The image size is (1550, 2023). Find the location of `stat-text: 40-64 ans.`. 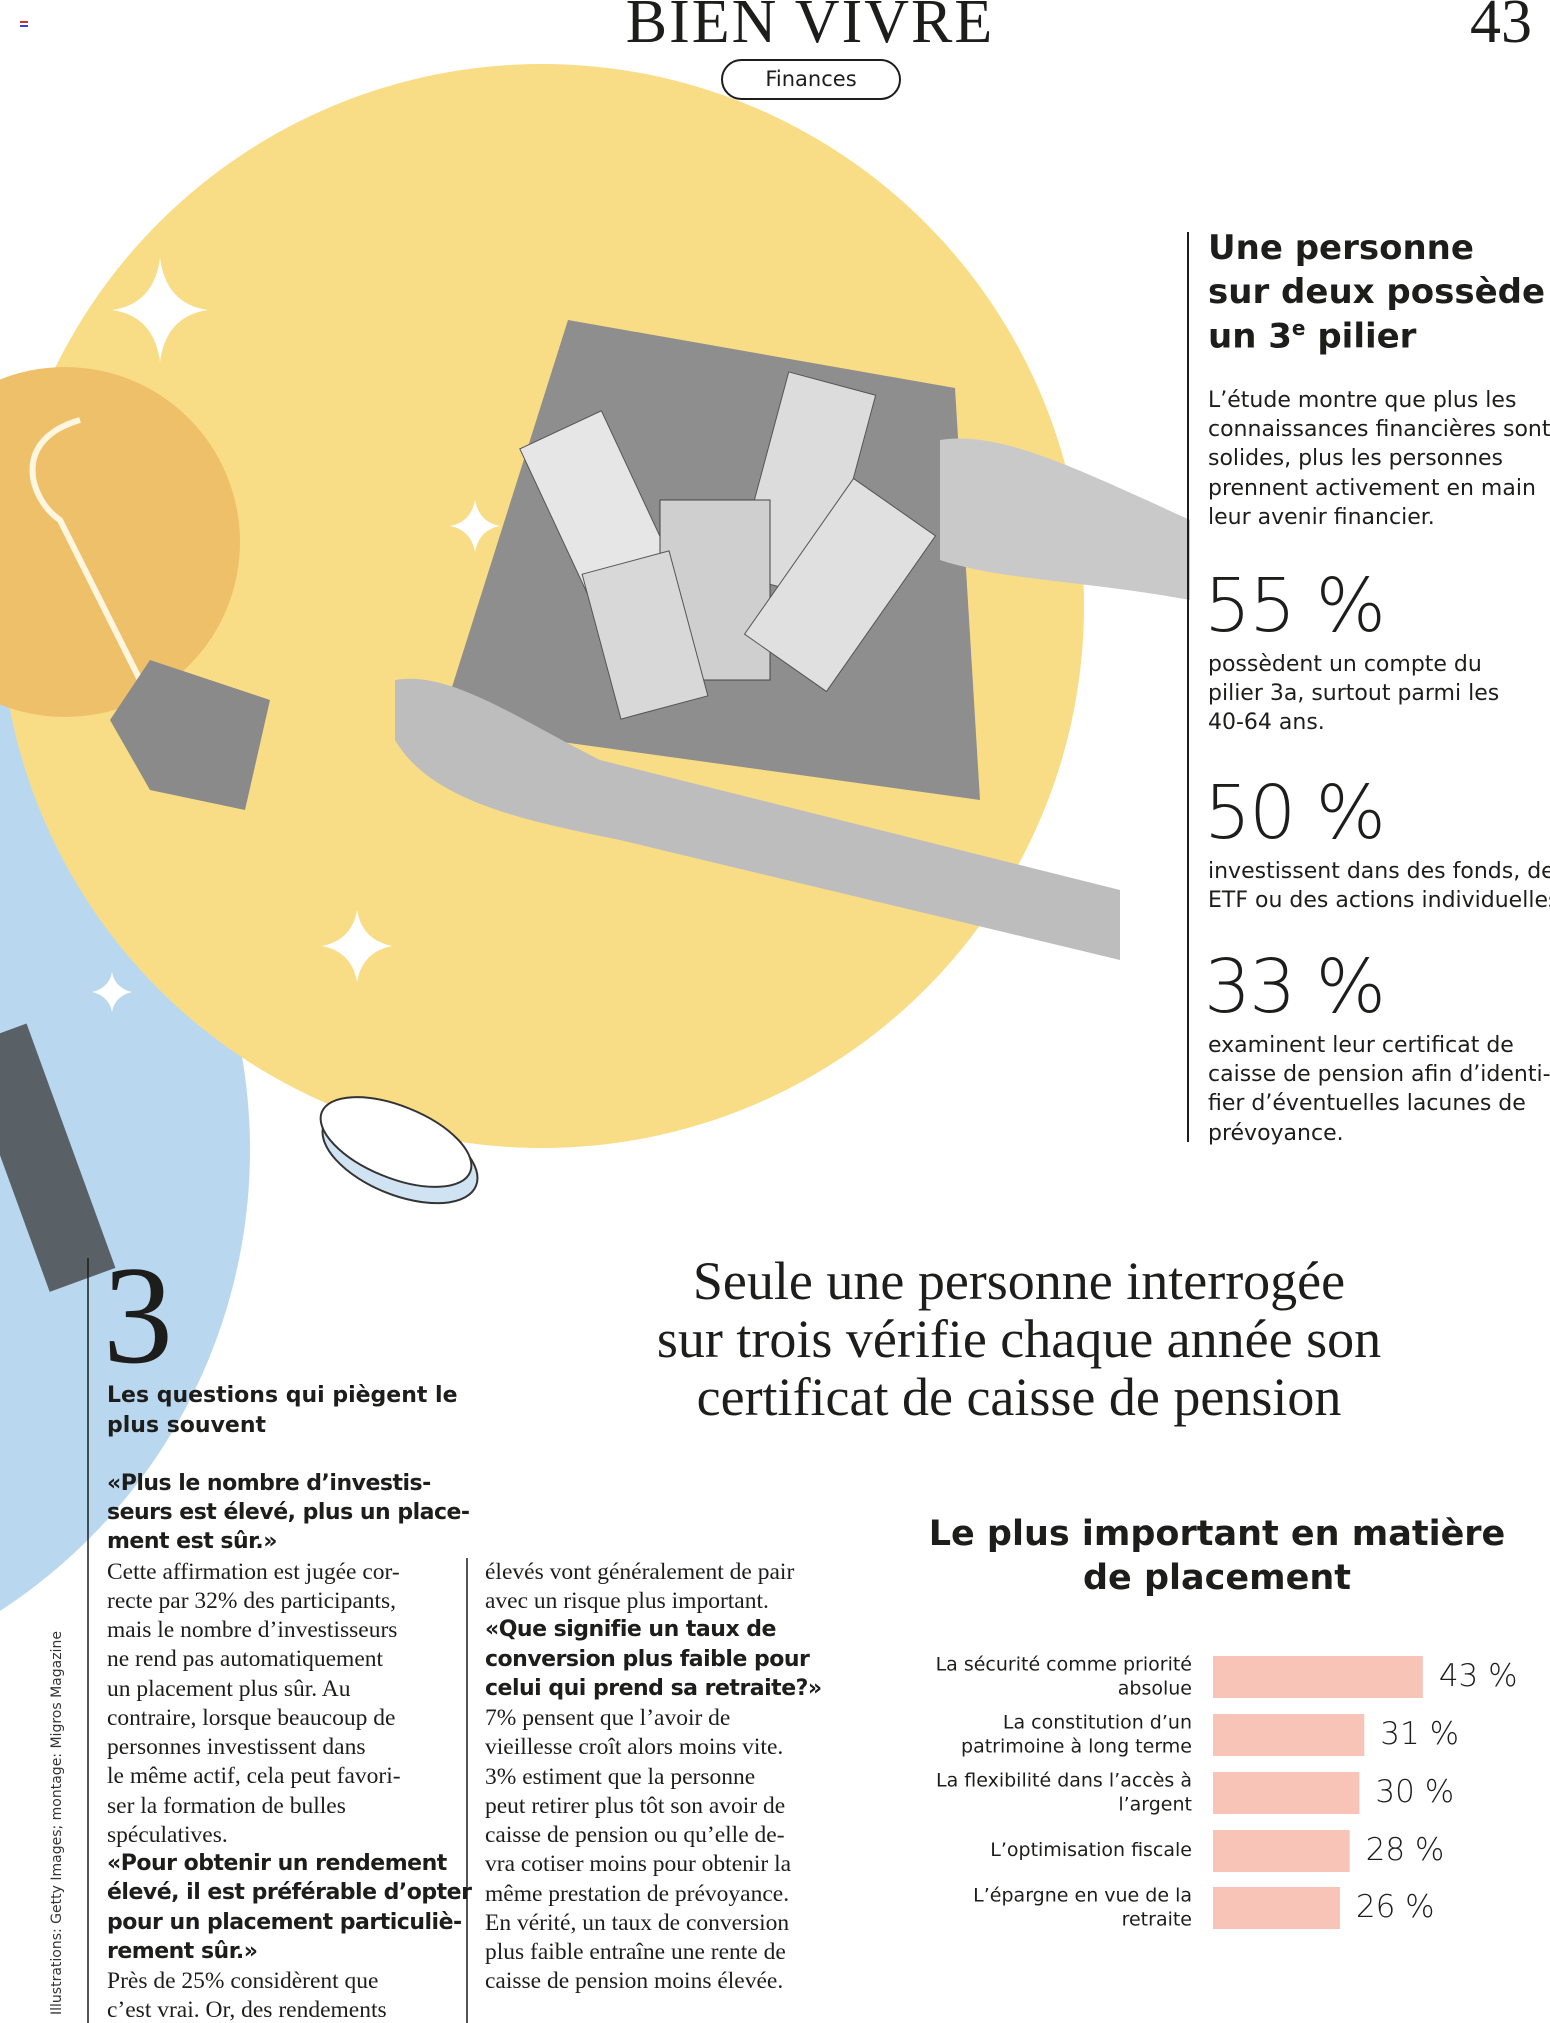

stat-text: 40-64 ans. is located at coordinates (1266, 723).